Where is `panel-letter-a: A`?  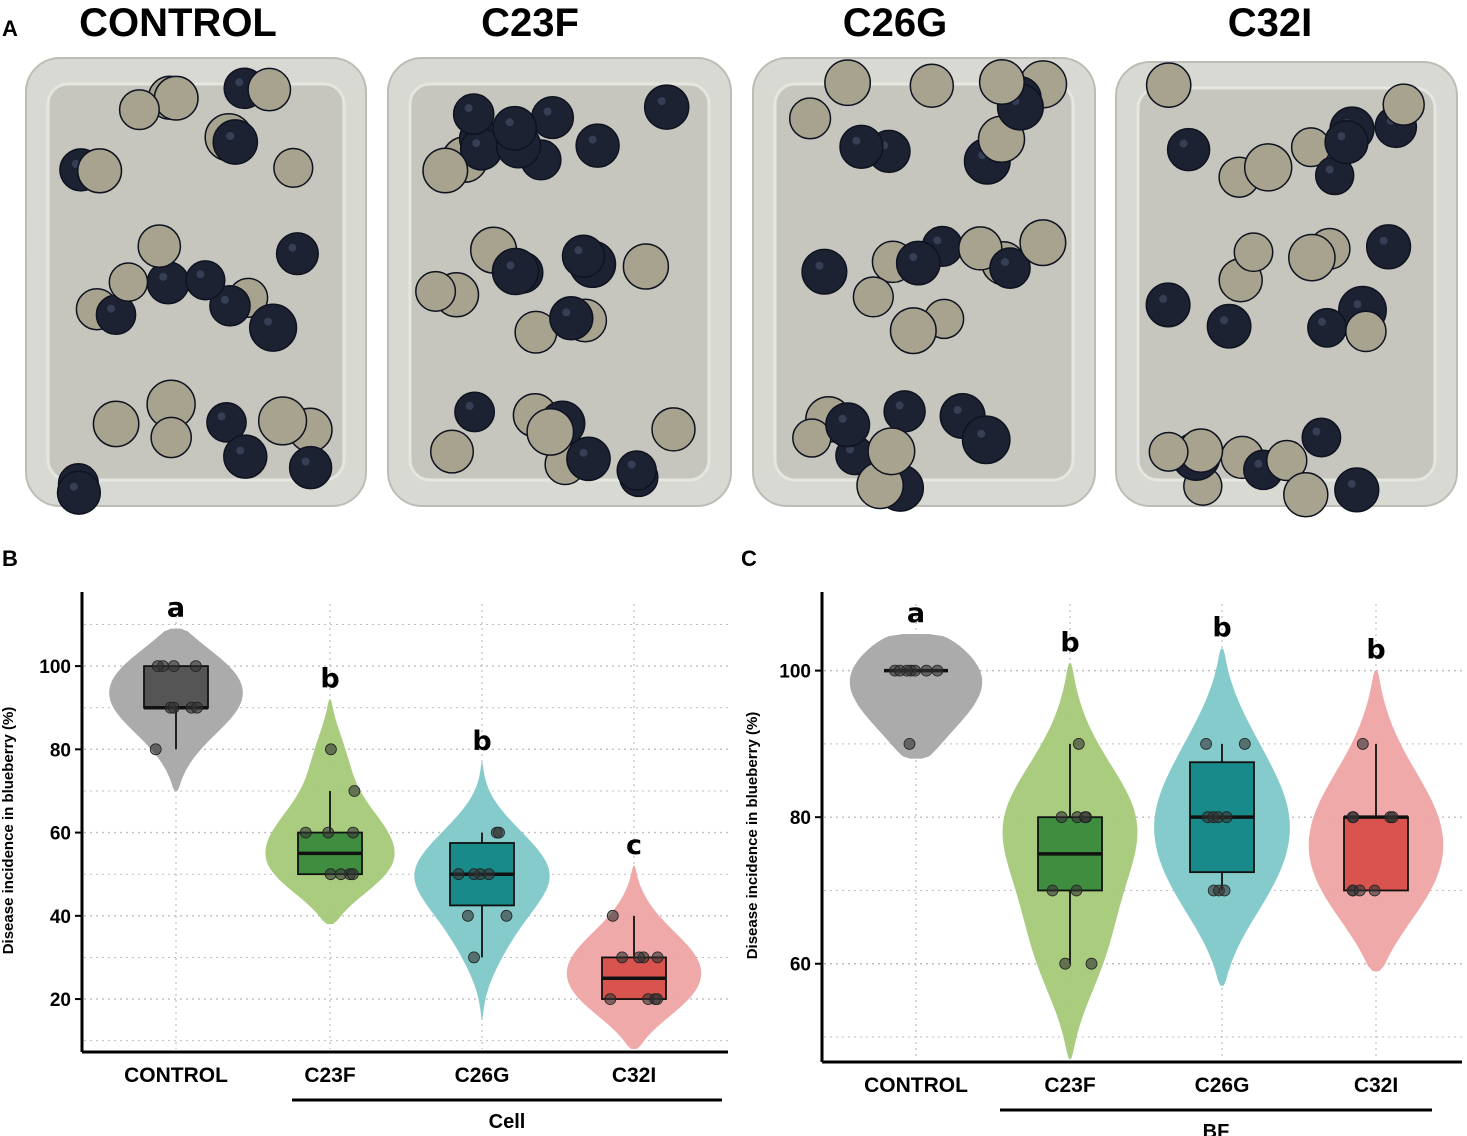
panel-letter-a: A is located at coordinates (10, 28).